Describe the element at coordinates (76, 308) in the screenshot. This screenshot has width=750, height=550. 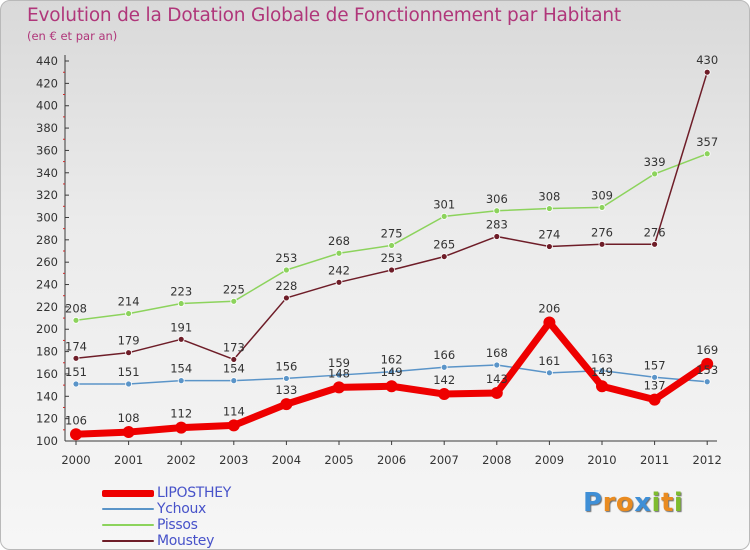
I see `data-label-pissos: 208` at that location.